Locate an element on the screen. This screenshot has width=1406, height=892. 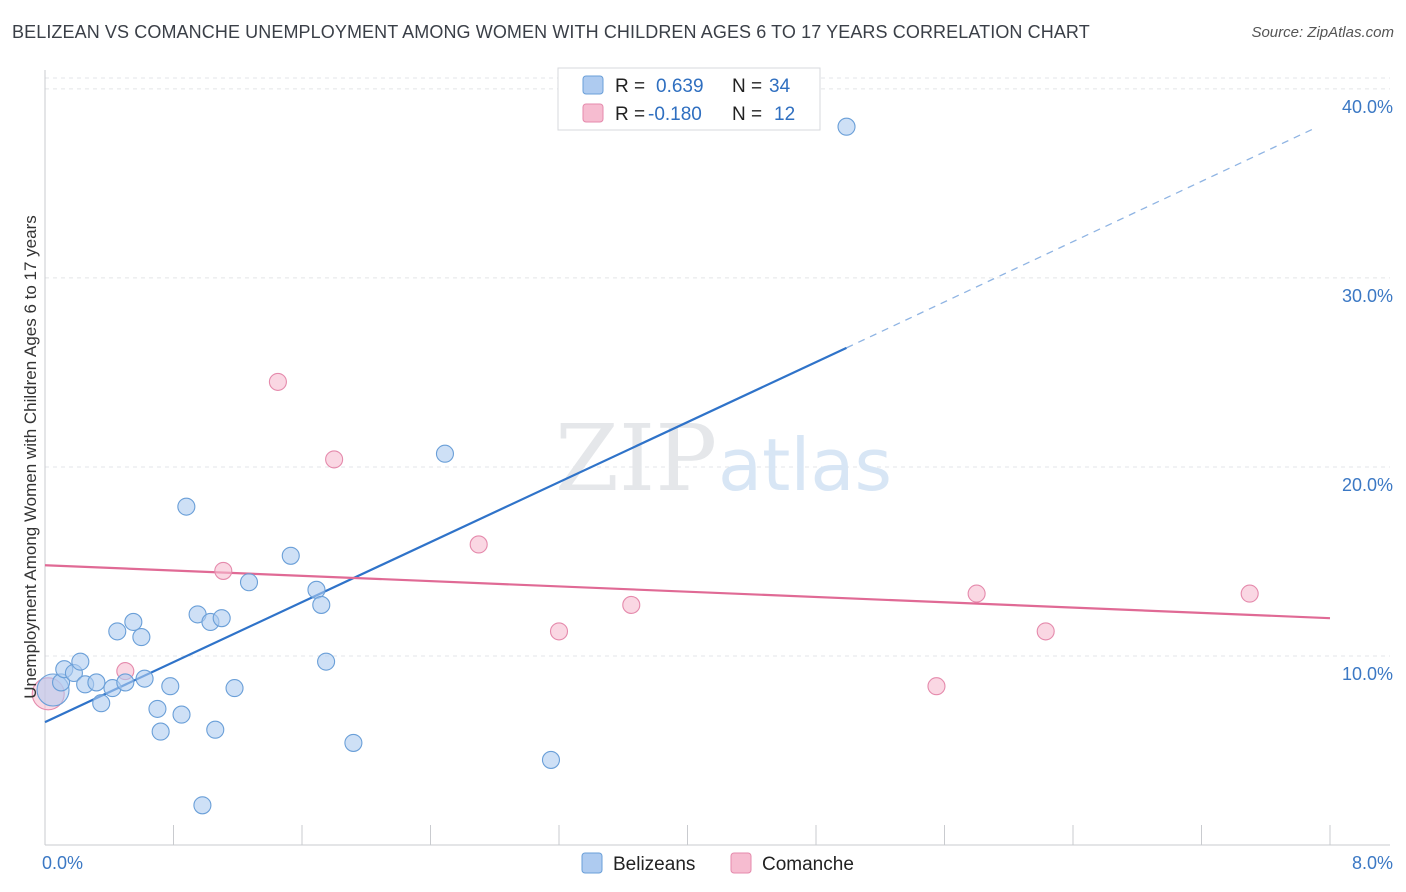
legend-n-label-2: N = is located at coordinates (747, 114).